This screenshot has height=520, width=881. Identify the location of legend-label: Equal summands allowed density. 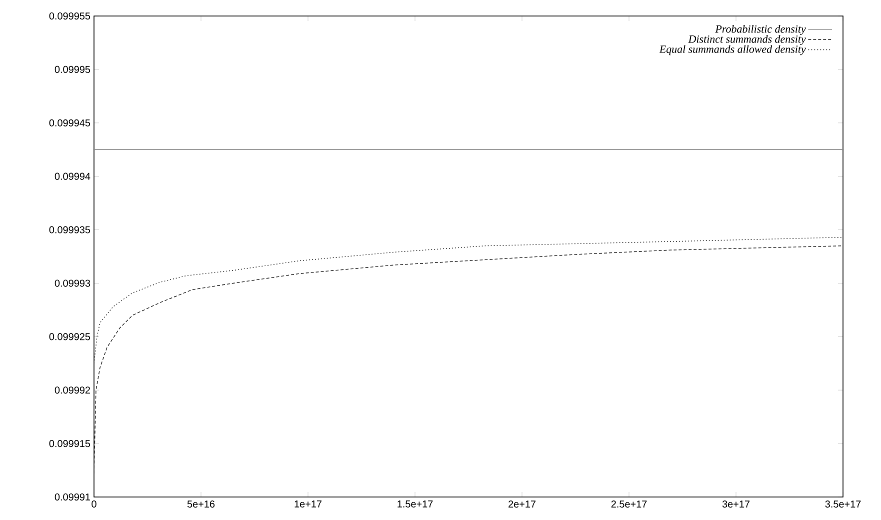
(732, 50).